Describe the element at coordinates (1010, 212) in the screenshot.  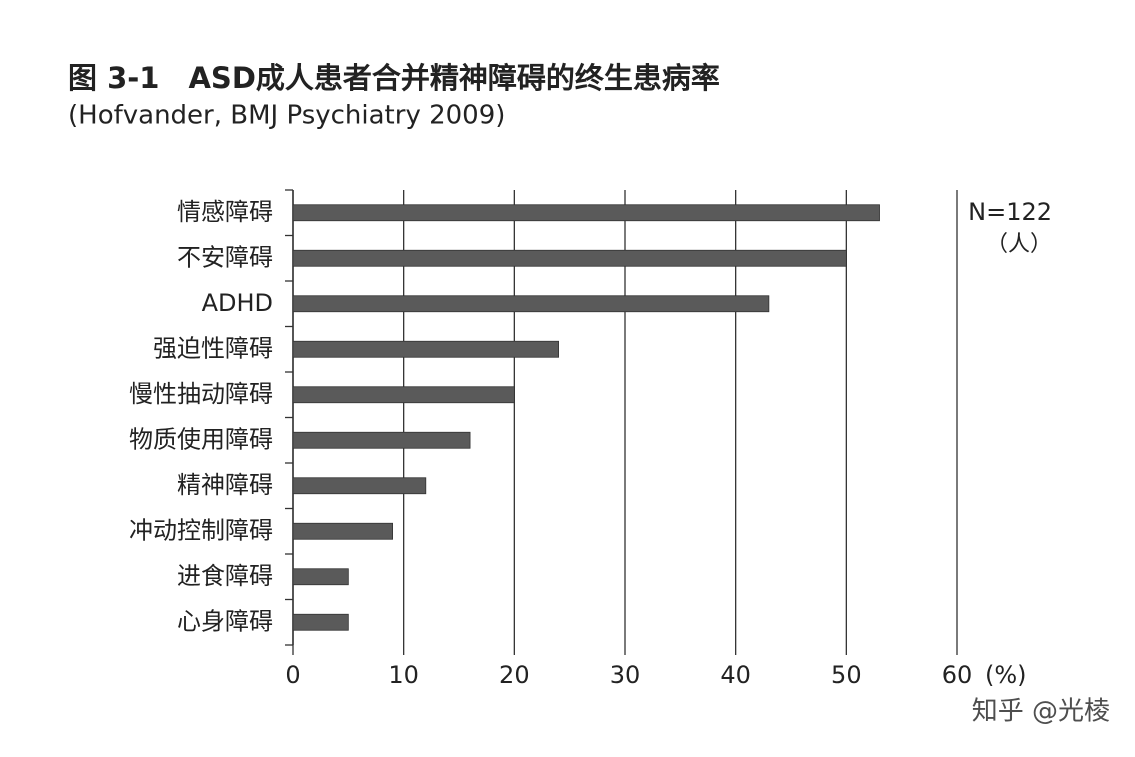
I see `sample-size: N=122` at that location.